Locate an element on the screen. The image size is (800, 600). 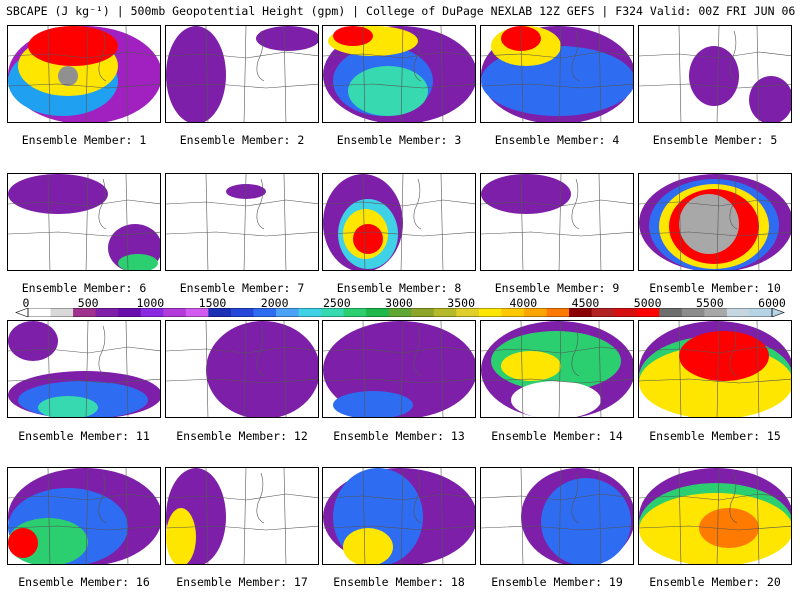
colorbar-tick-label: 4500 is located at coordinates (585, 303).